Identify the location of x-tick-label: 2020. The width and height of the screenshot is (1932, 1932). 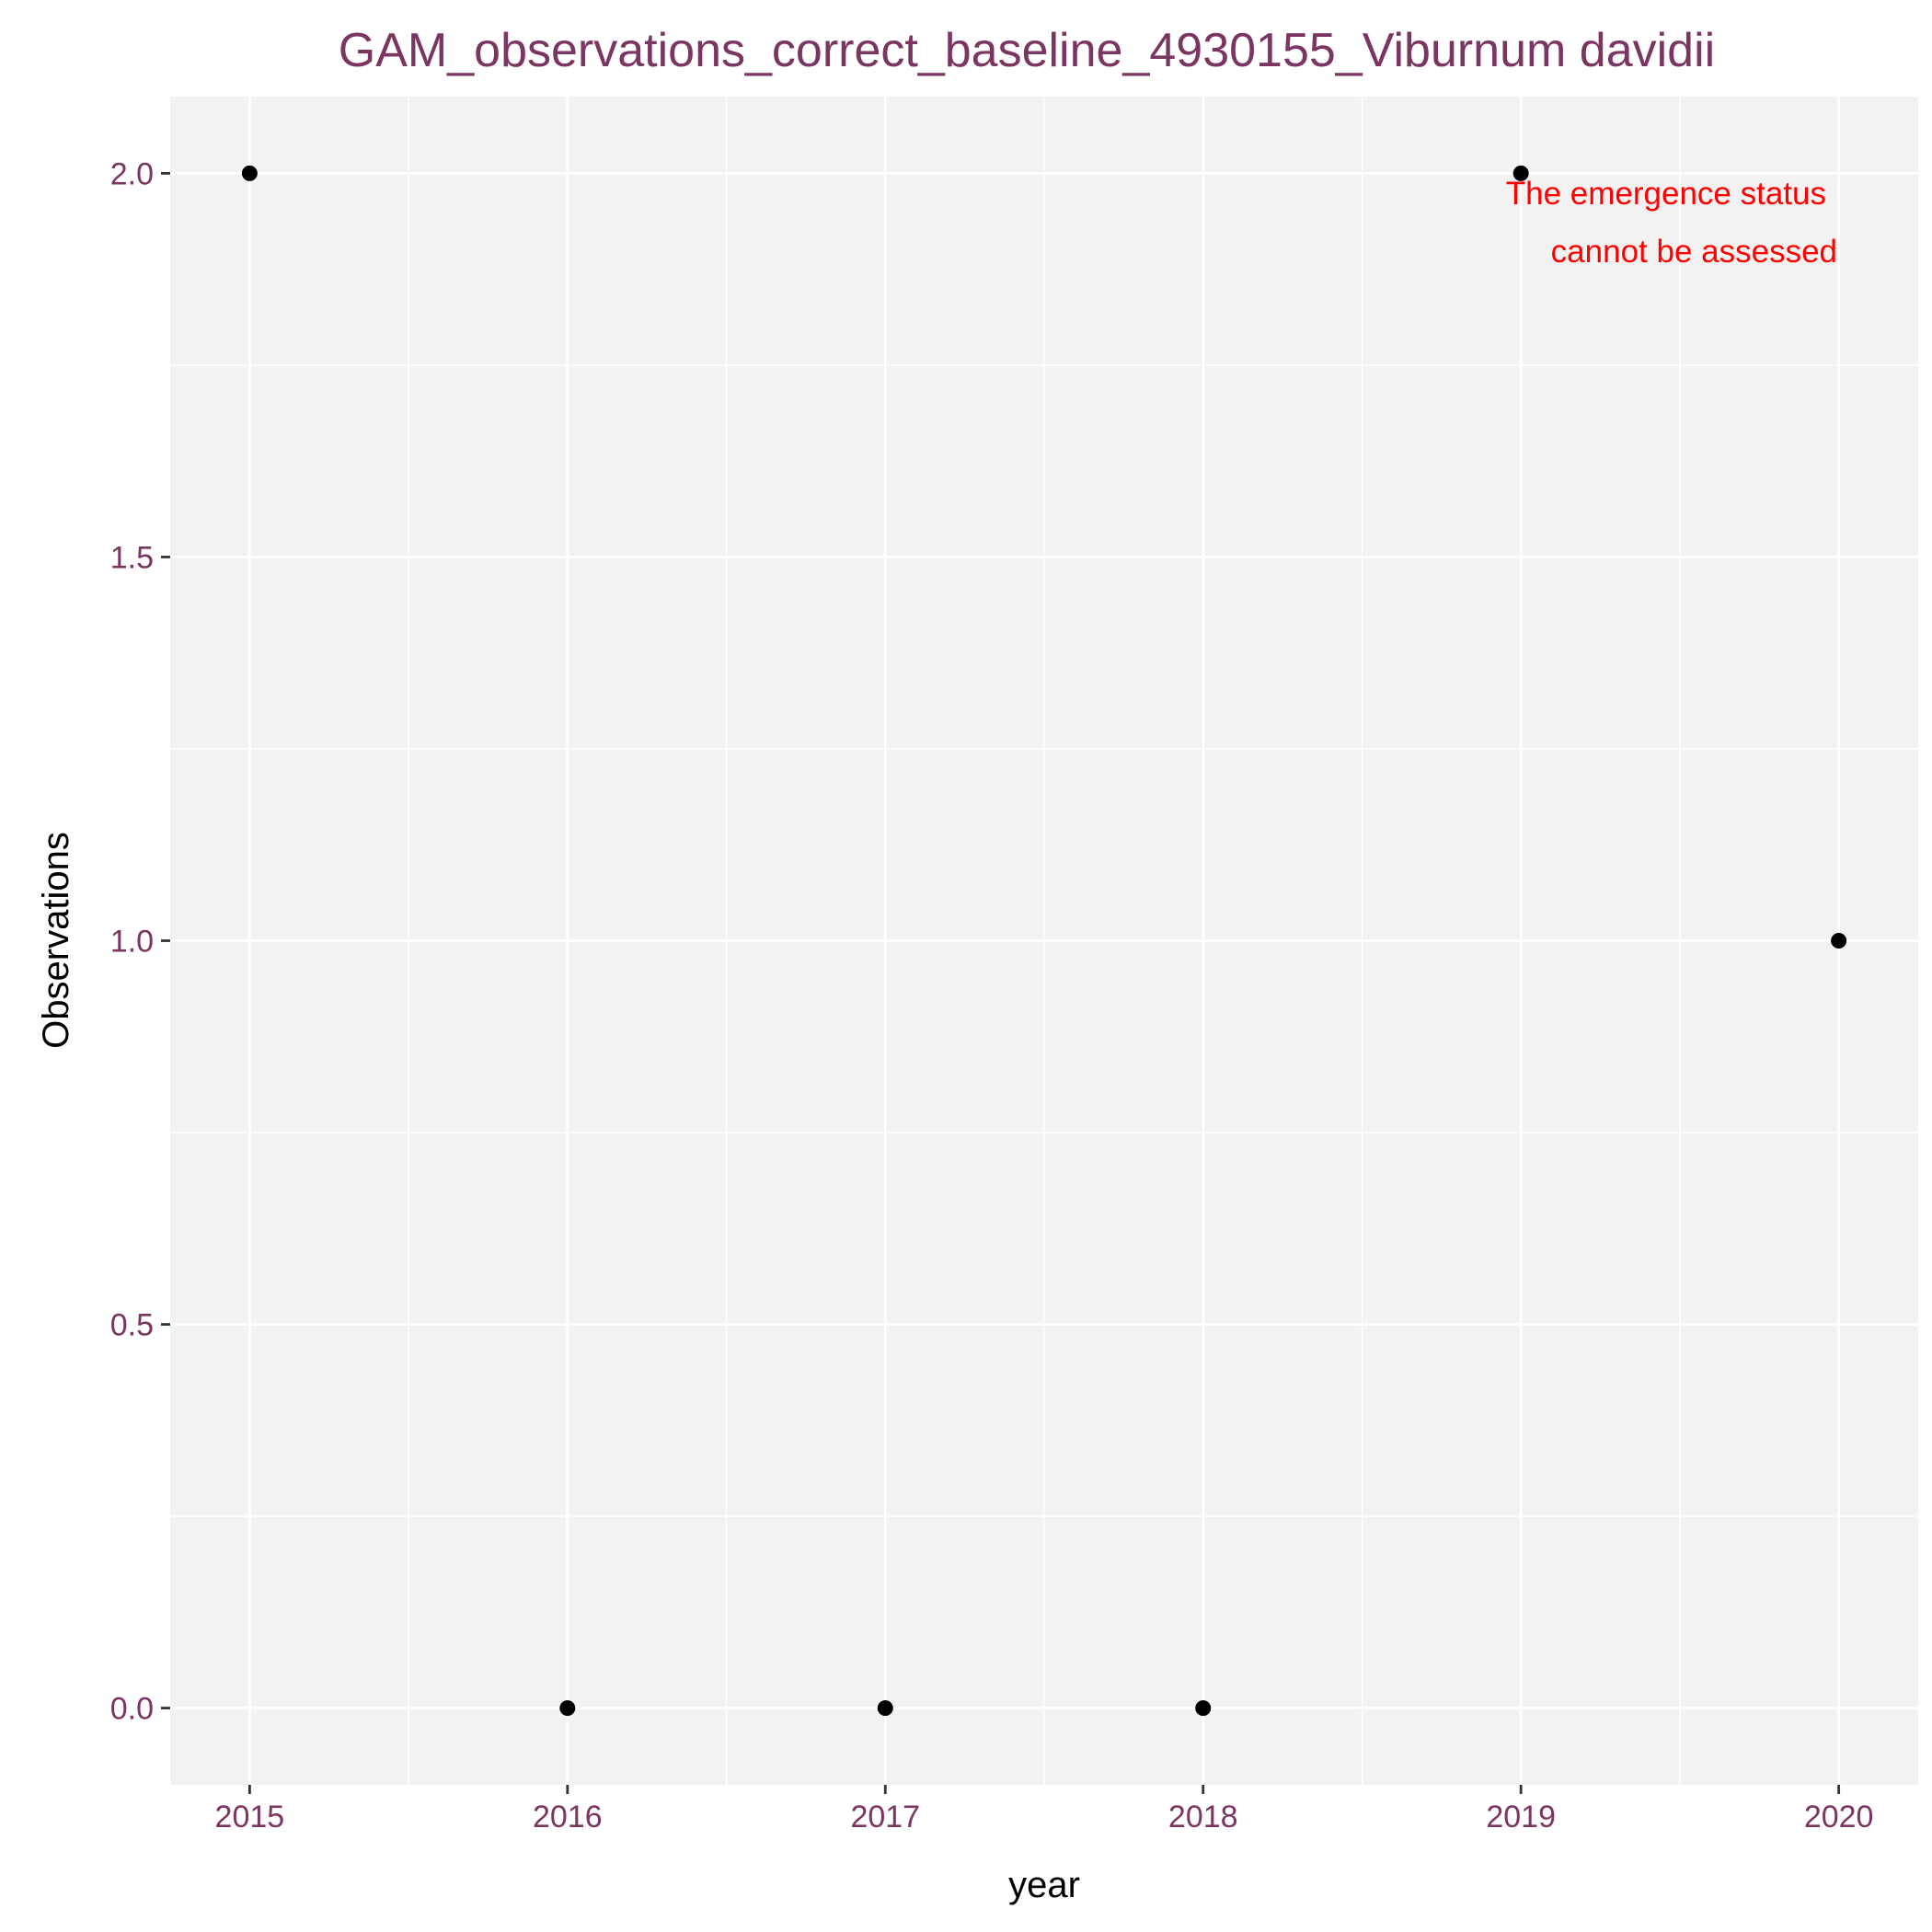
(1839, 1817).